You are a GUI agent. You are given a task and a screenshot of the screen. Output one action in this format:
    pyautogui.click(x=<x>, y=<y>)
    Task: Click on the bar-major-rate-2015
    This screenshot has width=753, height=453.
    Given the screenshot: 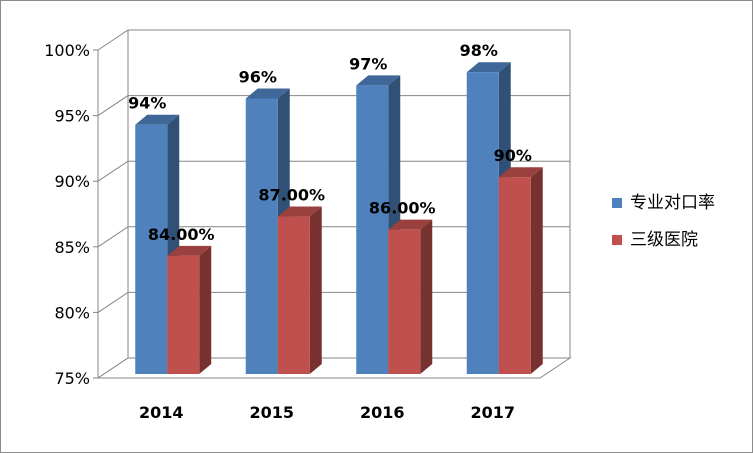 What is the action you would take?
    pyautogui.click(x=267, y=231)
    